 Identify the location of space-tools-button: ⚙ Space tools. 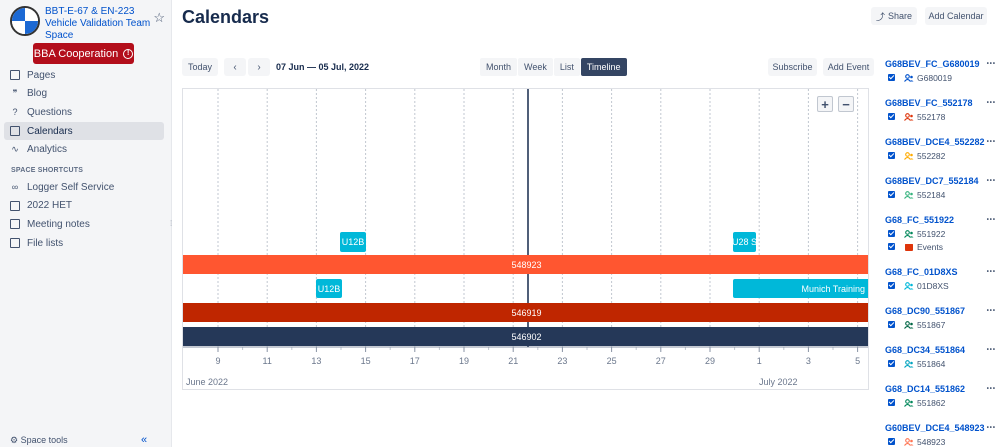
(39, 440).